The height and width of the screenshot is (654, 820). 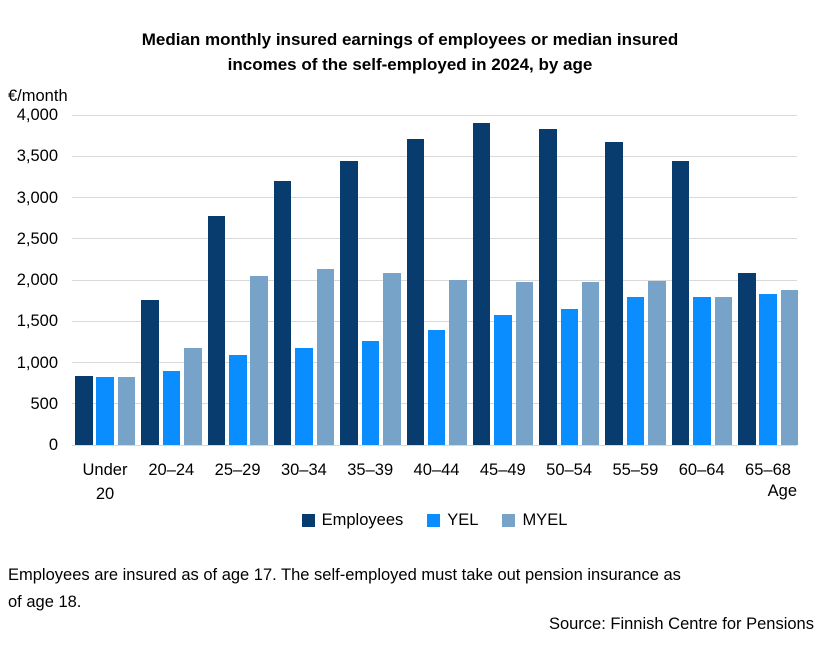 What do you see at coordinates (635, 470) in the screenshot?
I see `x-tick-label: 55–59` at bounding box center [635, 470].